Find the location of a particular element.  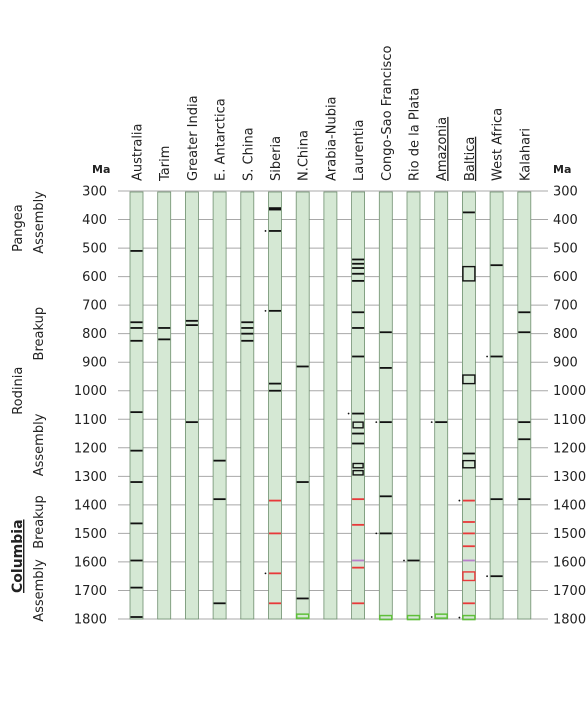

column-bar-kalahari is located at coordinates (524, 405).